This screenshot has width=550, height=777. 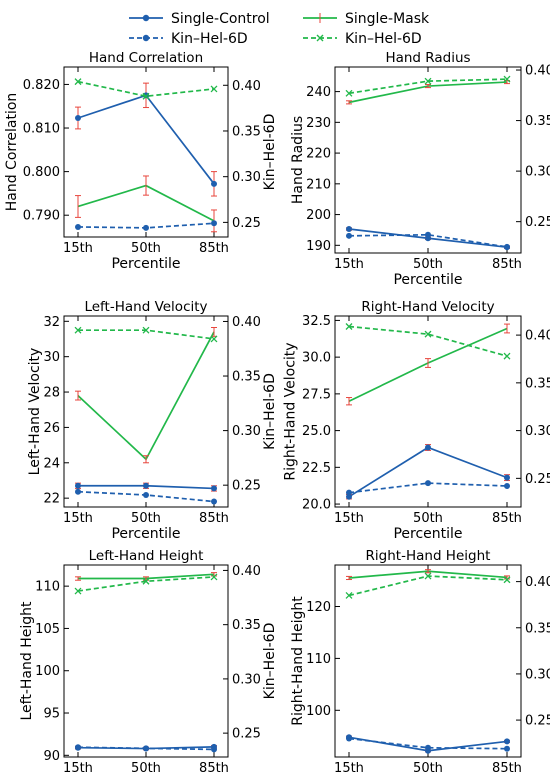 What do you see at coordinates (51, 714) in the screenshot?
I see `y-tick-label: 95` at bounding box center [51, 714].